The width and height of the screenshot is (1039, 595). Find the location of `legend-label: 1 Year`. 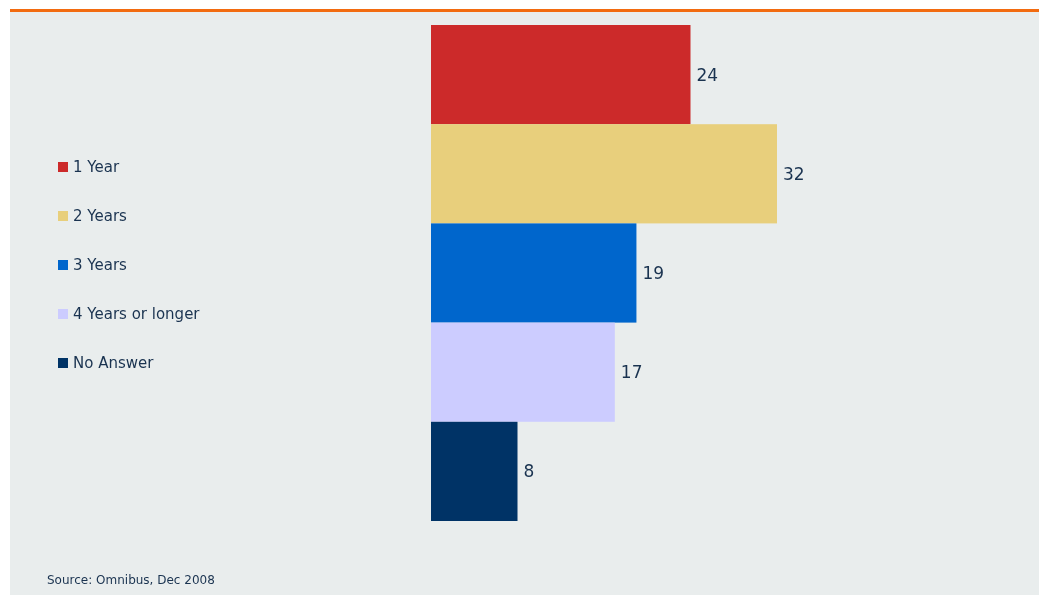

legend-label: 1 Year is located at coordinates (96, 167).